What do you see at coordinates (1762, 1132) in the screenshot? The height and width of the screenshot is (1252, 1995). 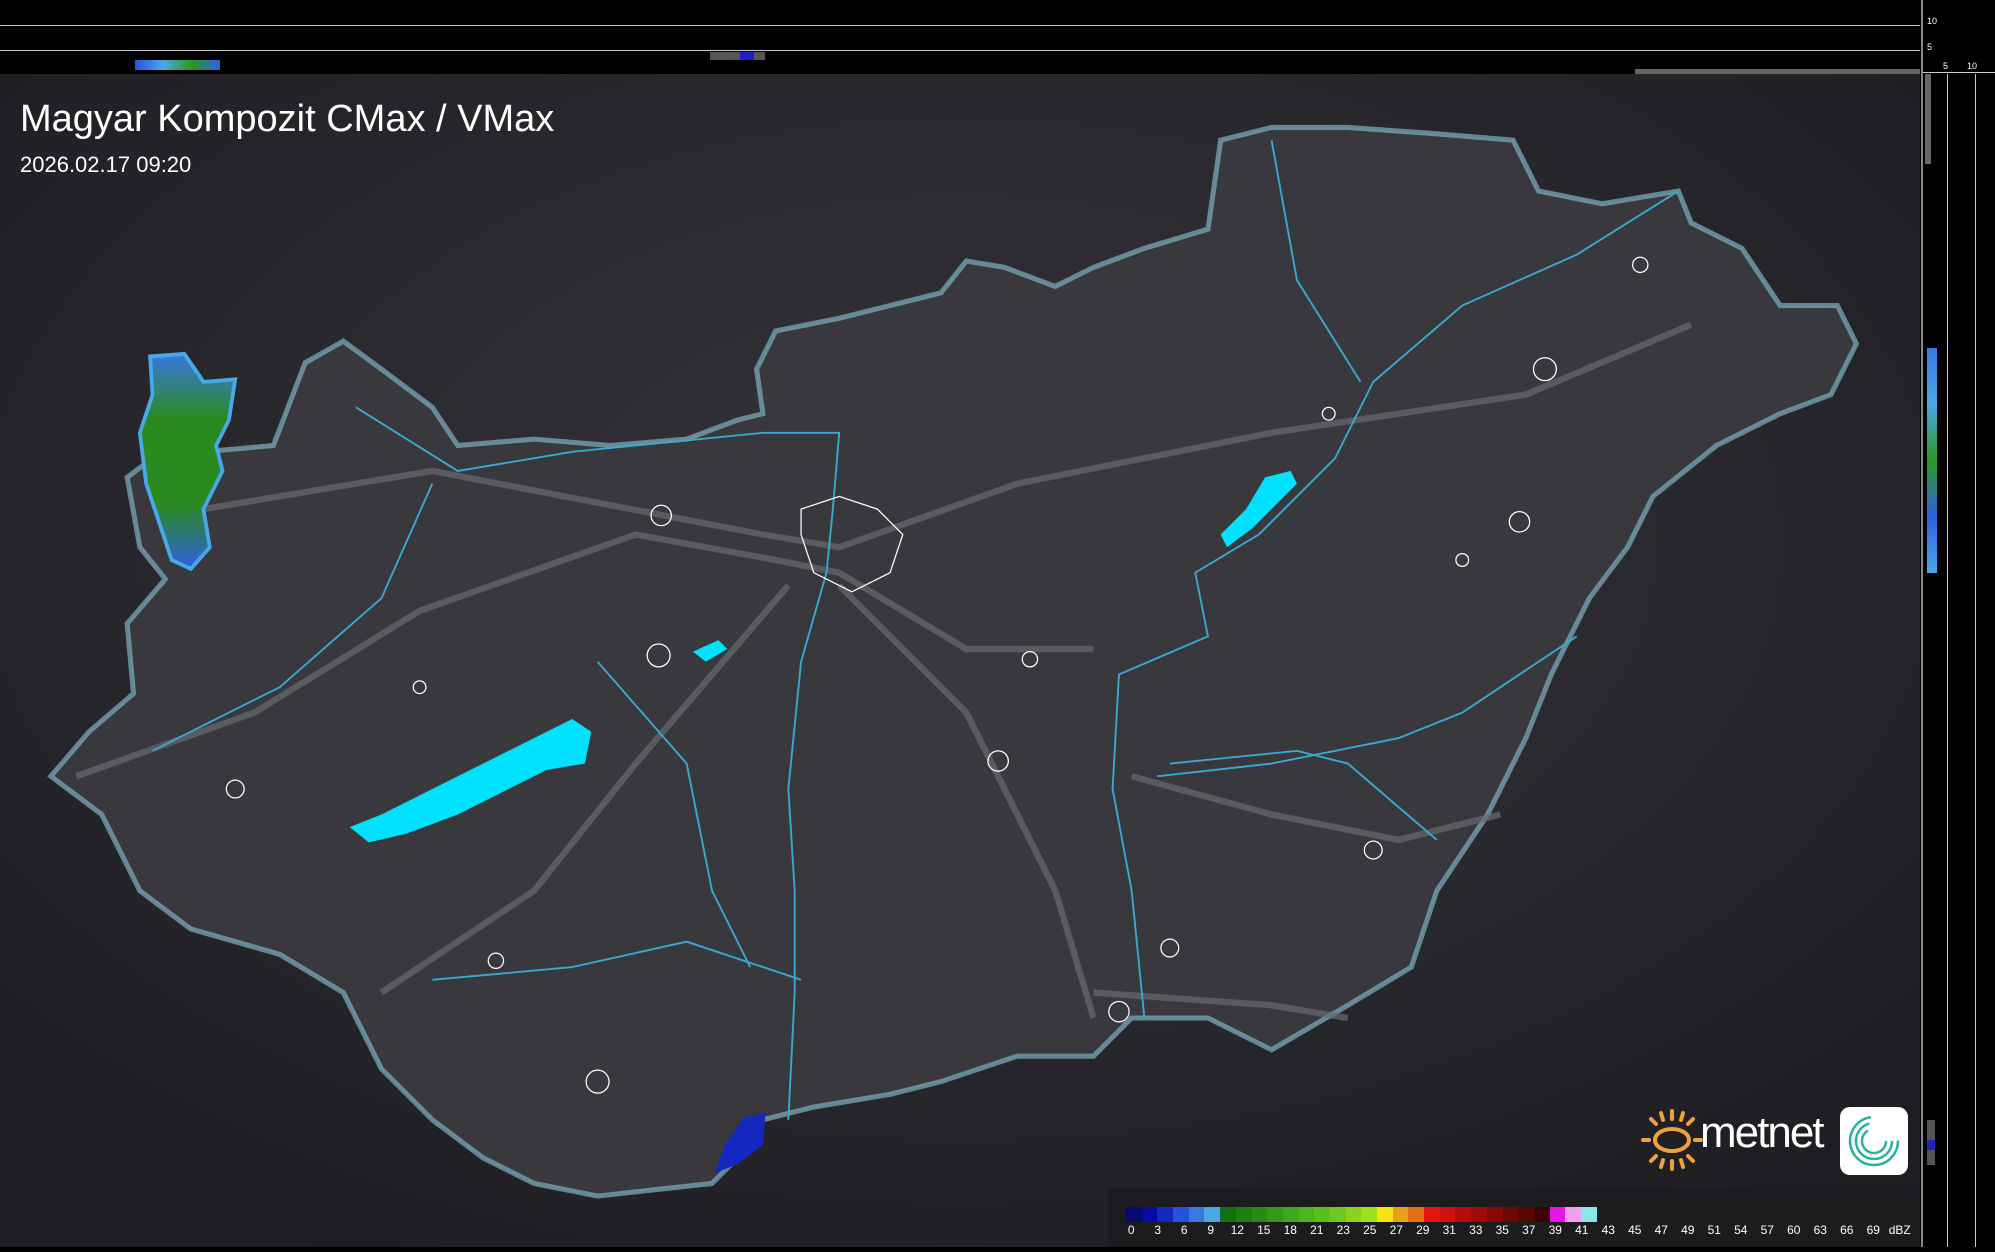 I see `brand-name: metnet` at bounding box center [1762, 1132].